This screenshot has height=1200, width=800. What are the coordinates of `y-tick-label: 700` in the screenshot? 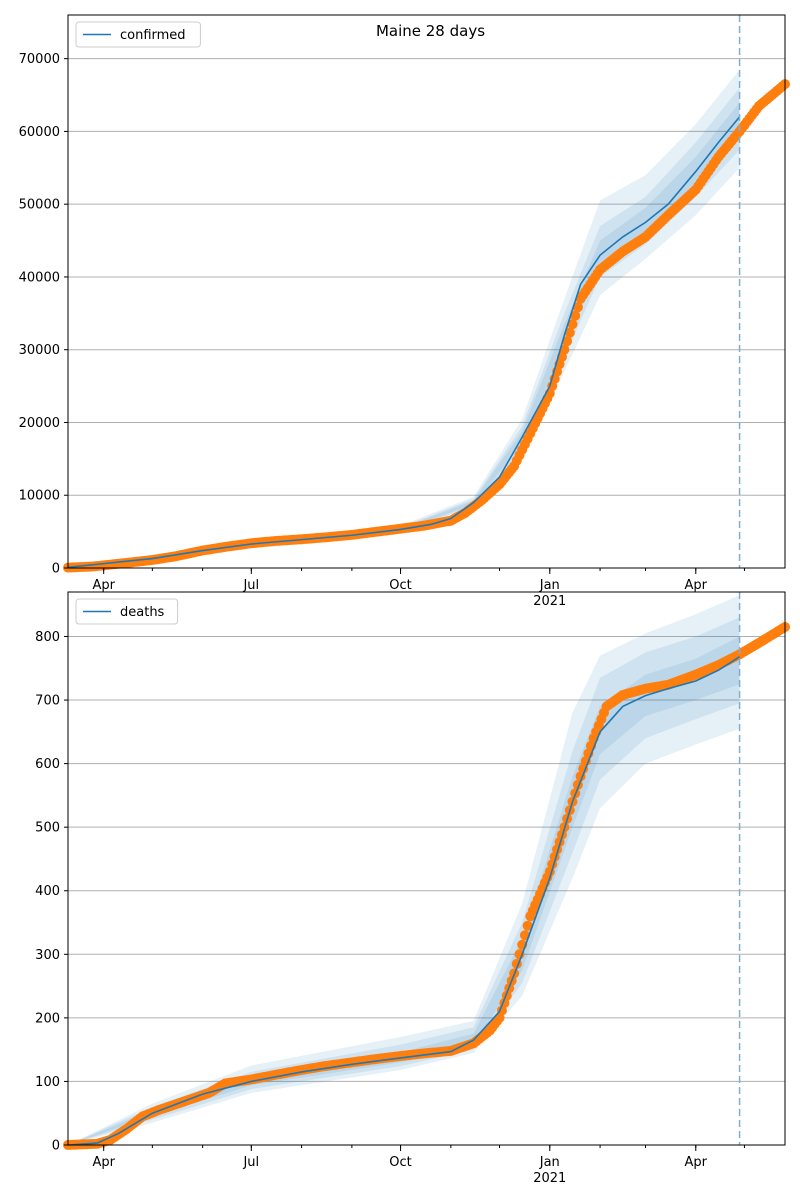 It's located at (47, 701).